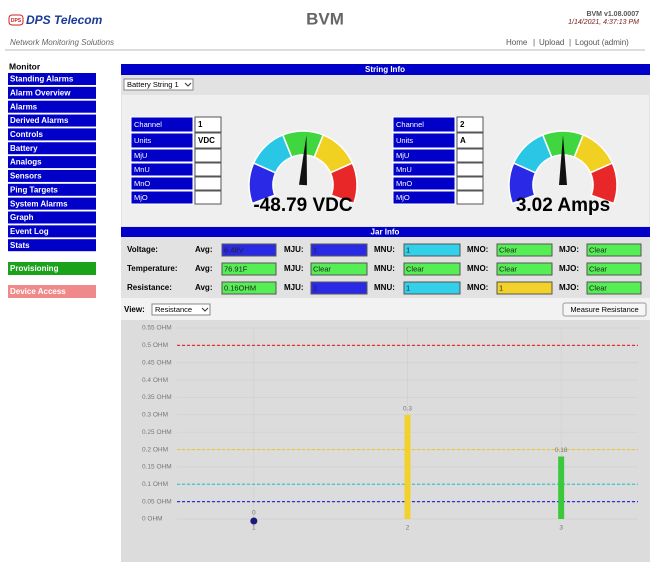 The width and height of the screenshot is (650, 574). I want to click on cell-label: Units, so click(142, 140).